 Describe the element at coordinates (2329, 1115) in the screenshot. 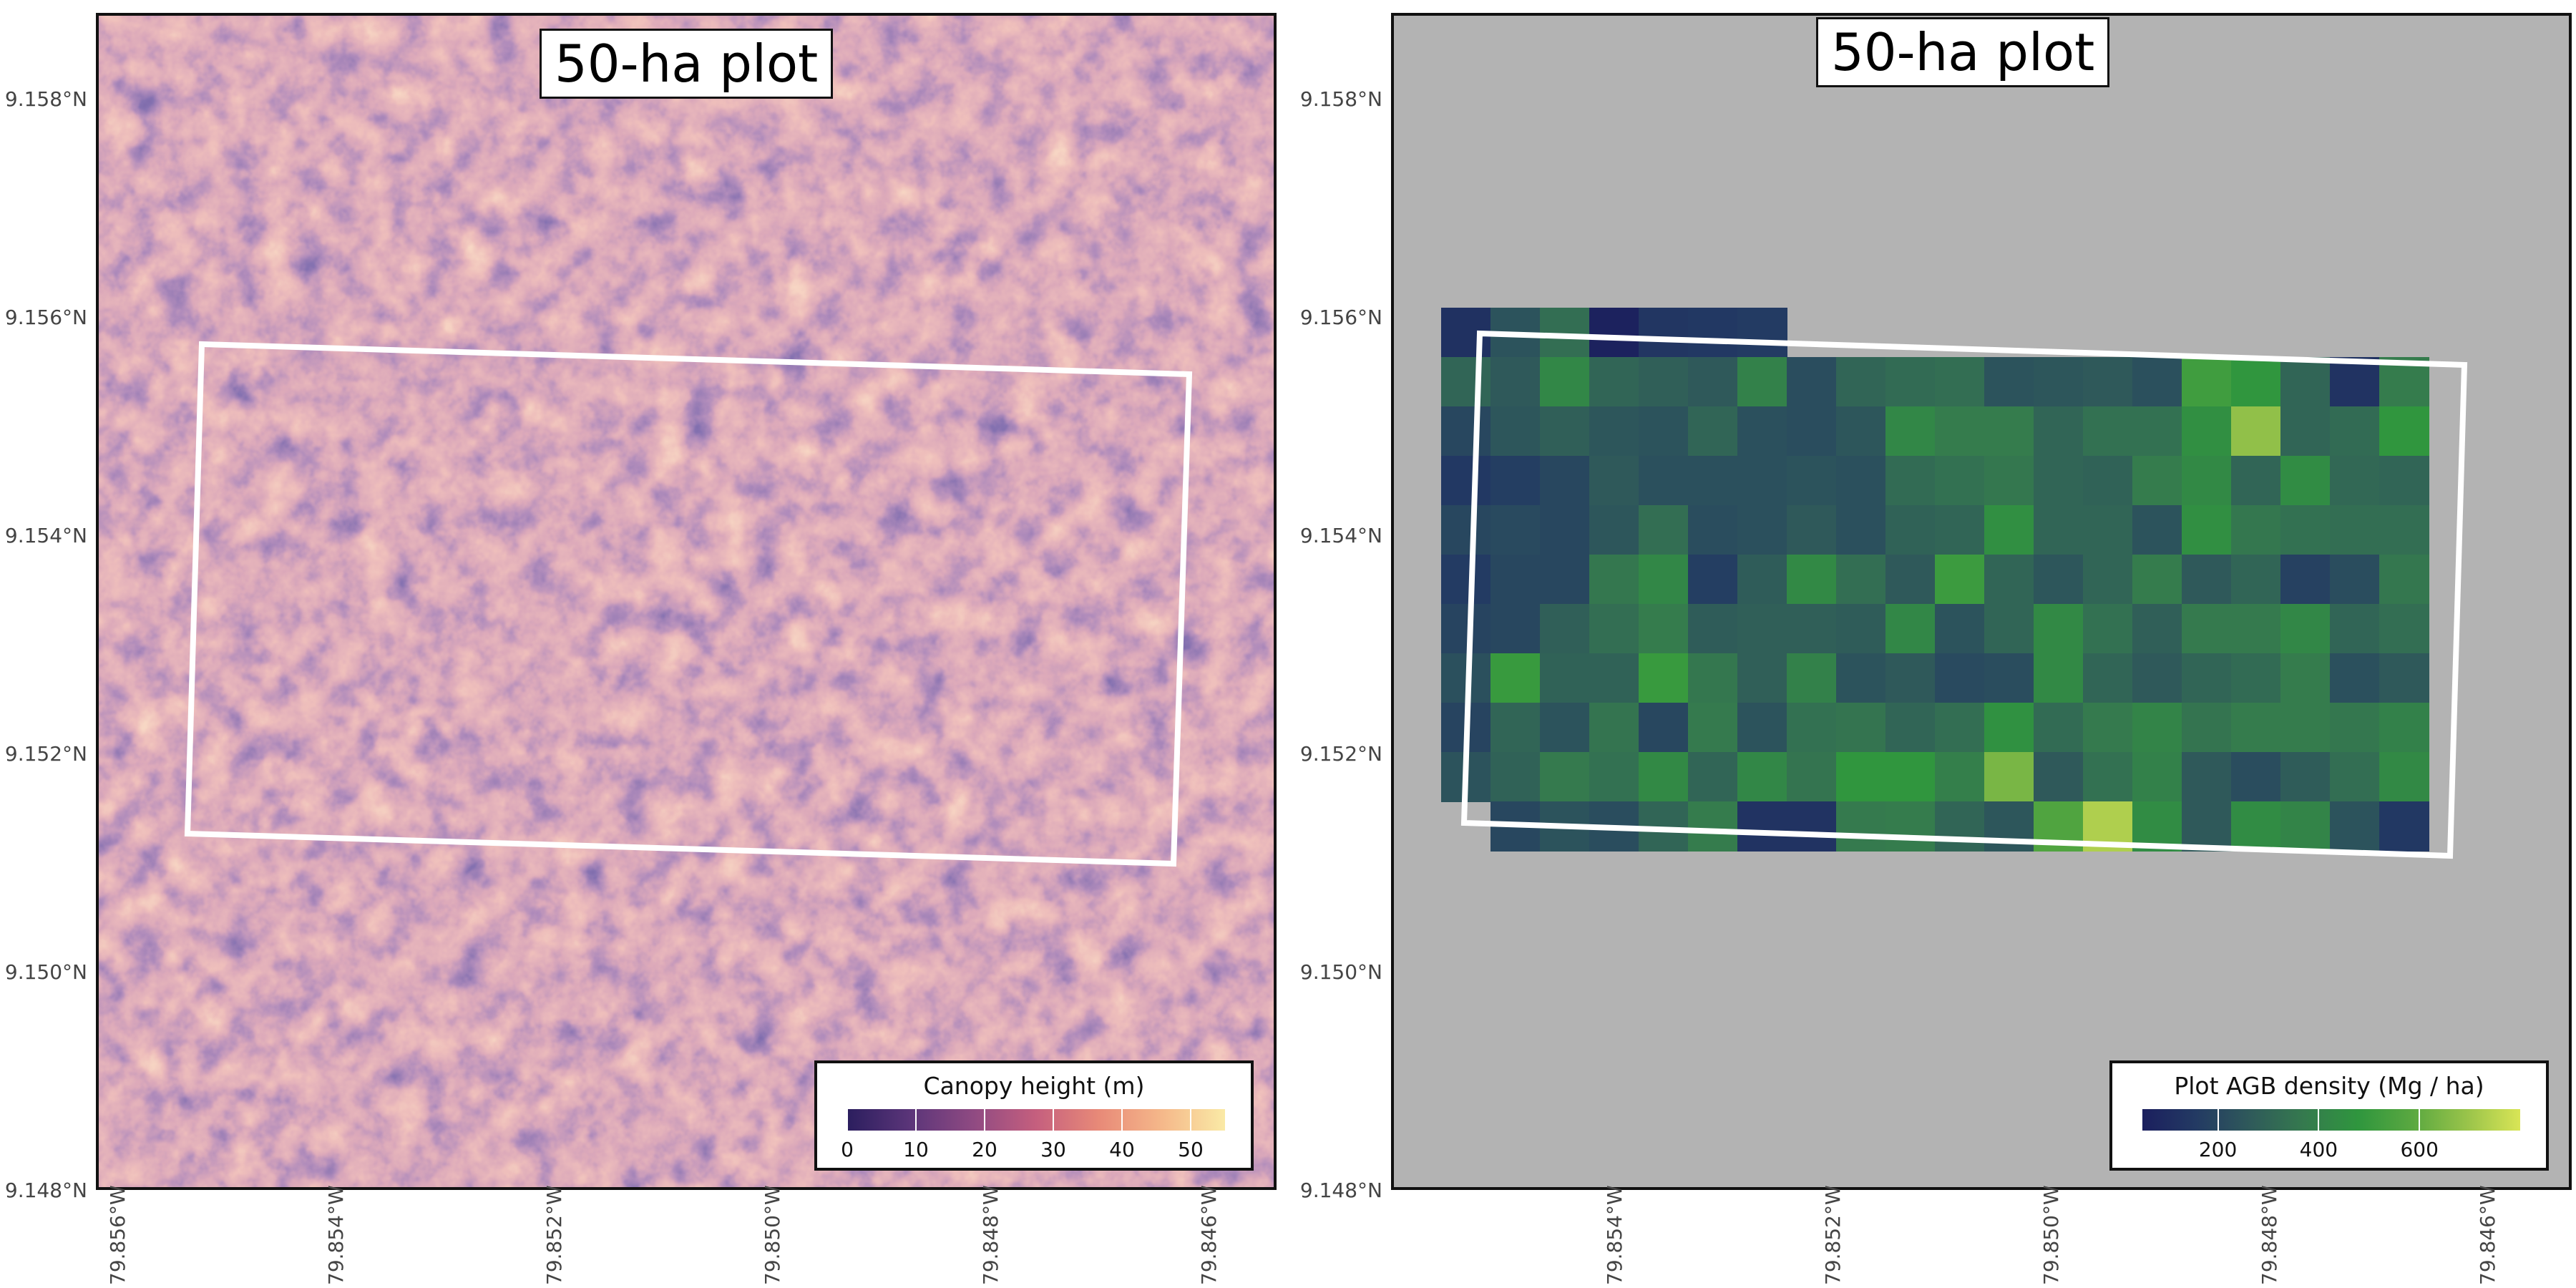

I see `agb-density-legend: Plot AGB density (Mg / ha) 200 400 600` at that location.